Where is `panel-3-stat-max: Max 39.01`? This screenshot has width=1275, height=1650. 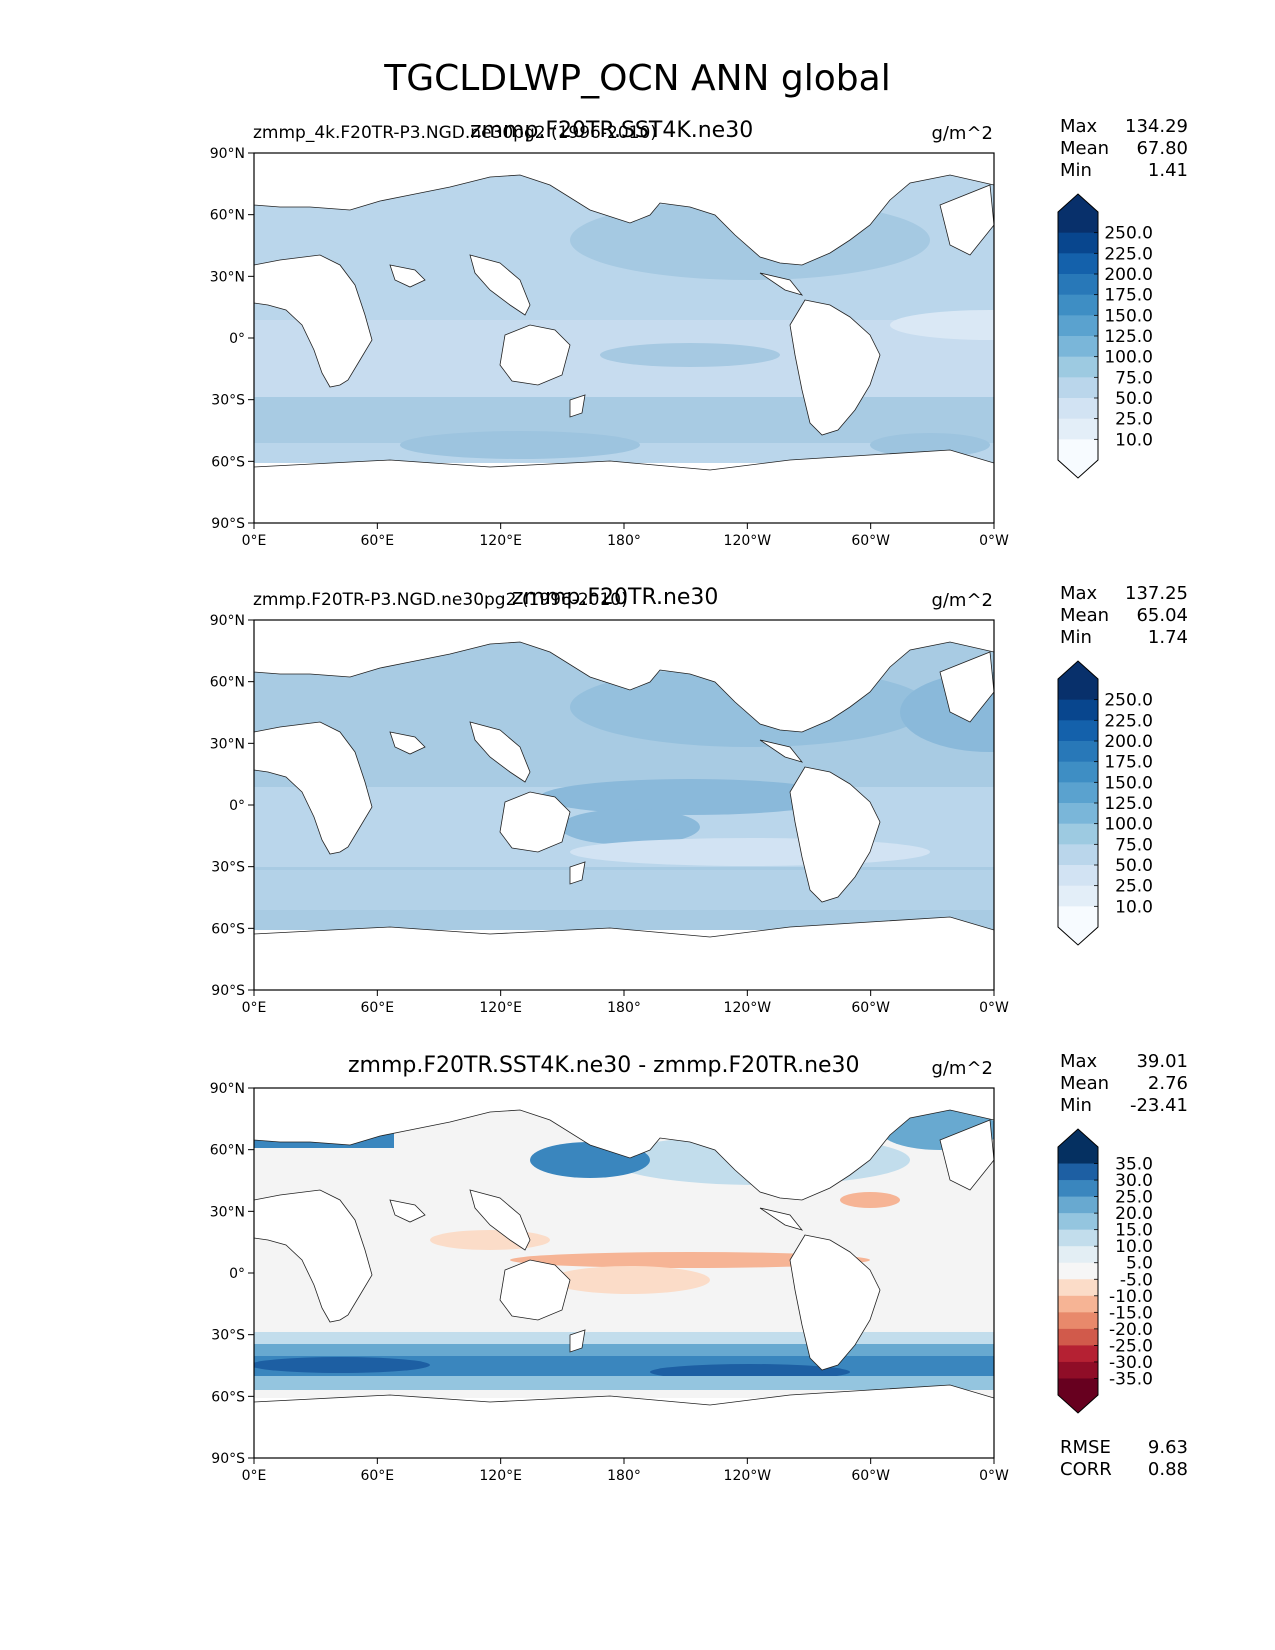
panel-3-stat-max: Max 39.01 is located at coordinates (1124, 1061).